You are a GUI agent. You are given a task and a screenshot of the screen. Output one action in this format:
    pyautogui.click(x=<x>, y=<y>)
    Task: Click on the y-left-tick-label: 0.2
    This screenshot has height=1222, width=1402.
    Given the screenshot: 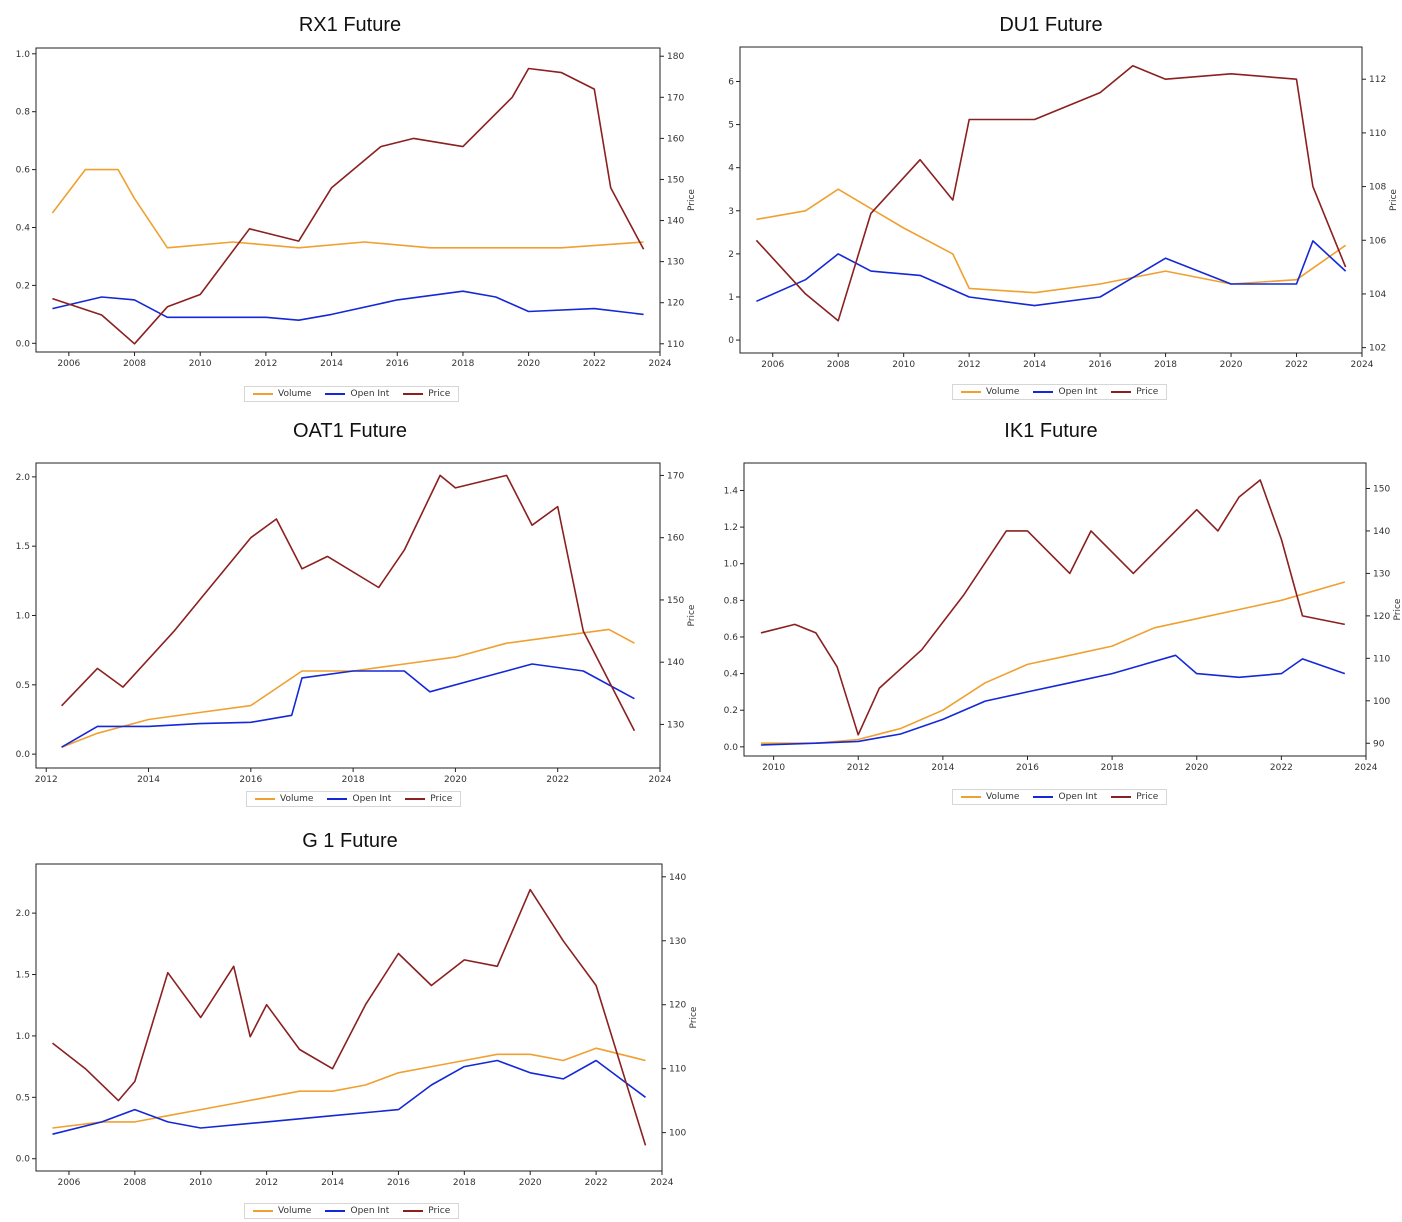 What is the action you would take?
    pyautogui.click(x=731, y=711)
    